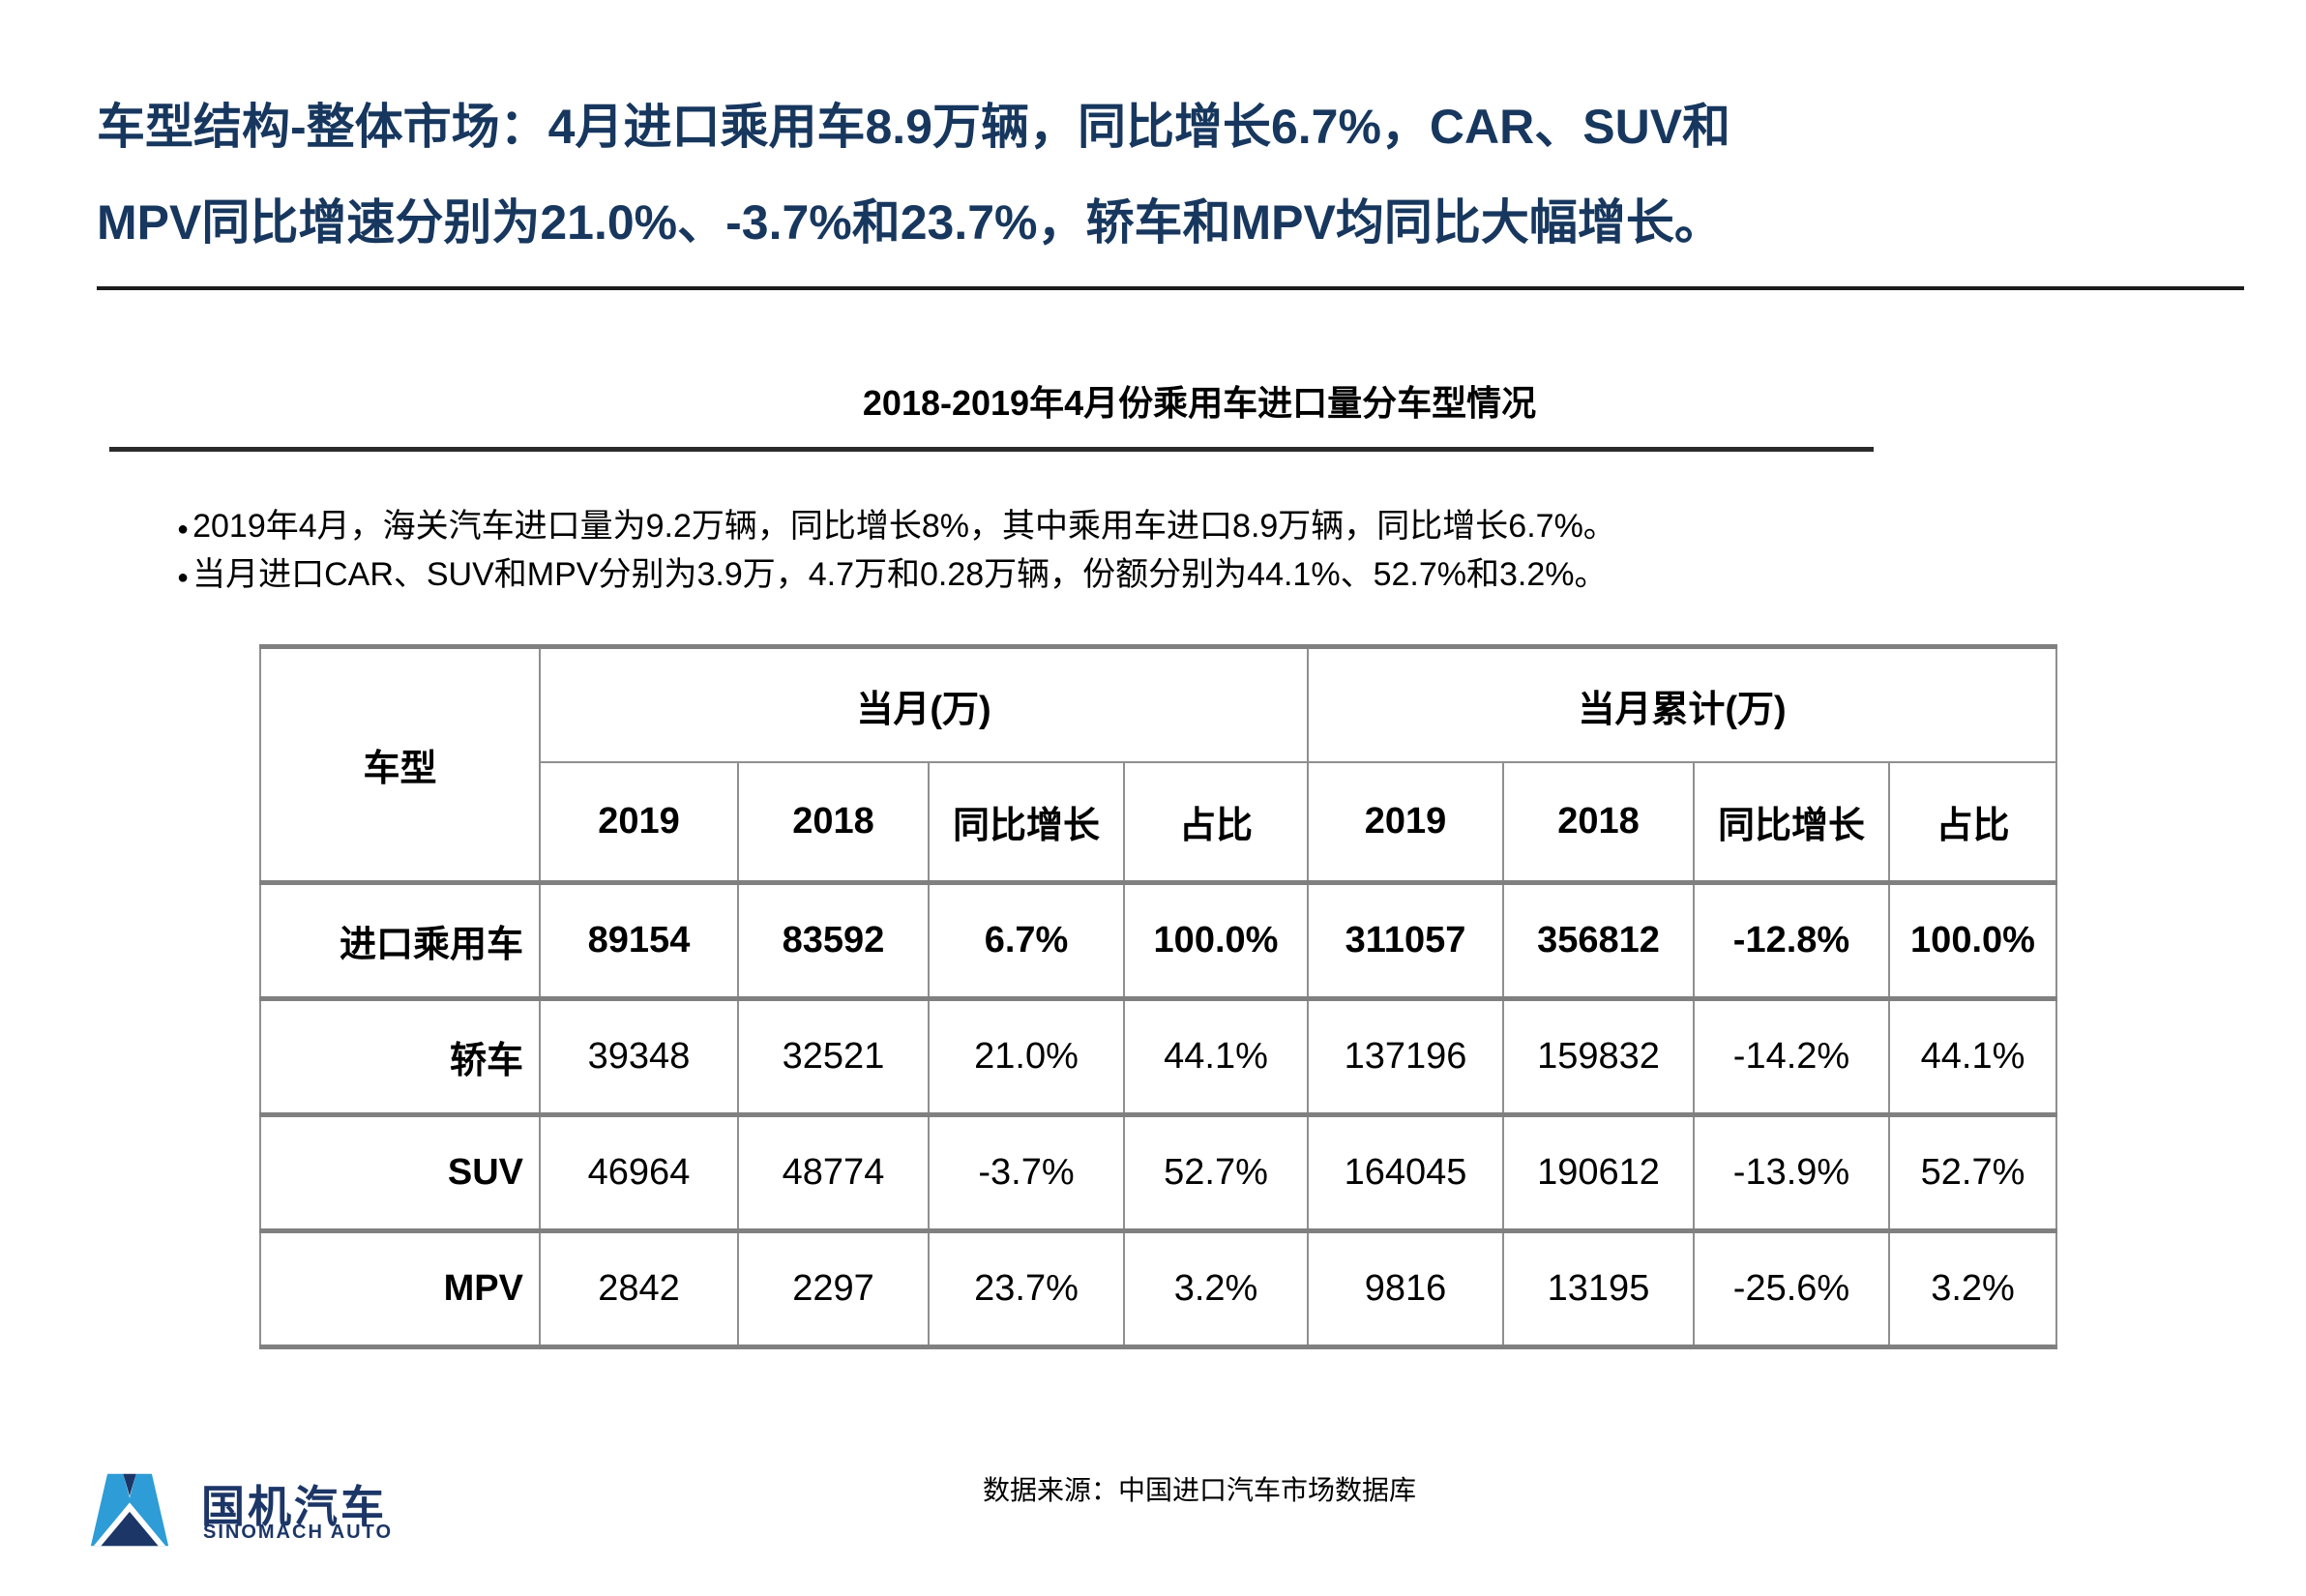  What do you see at coordinates (129, 1510) in the screenshot?
I see `logo-mountain-icon` at bounding box center [129, 1510].